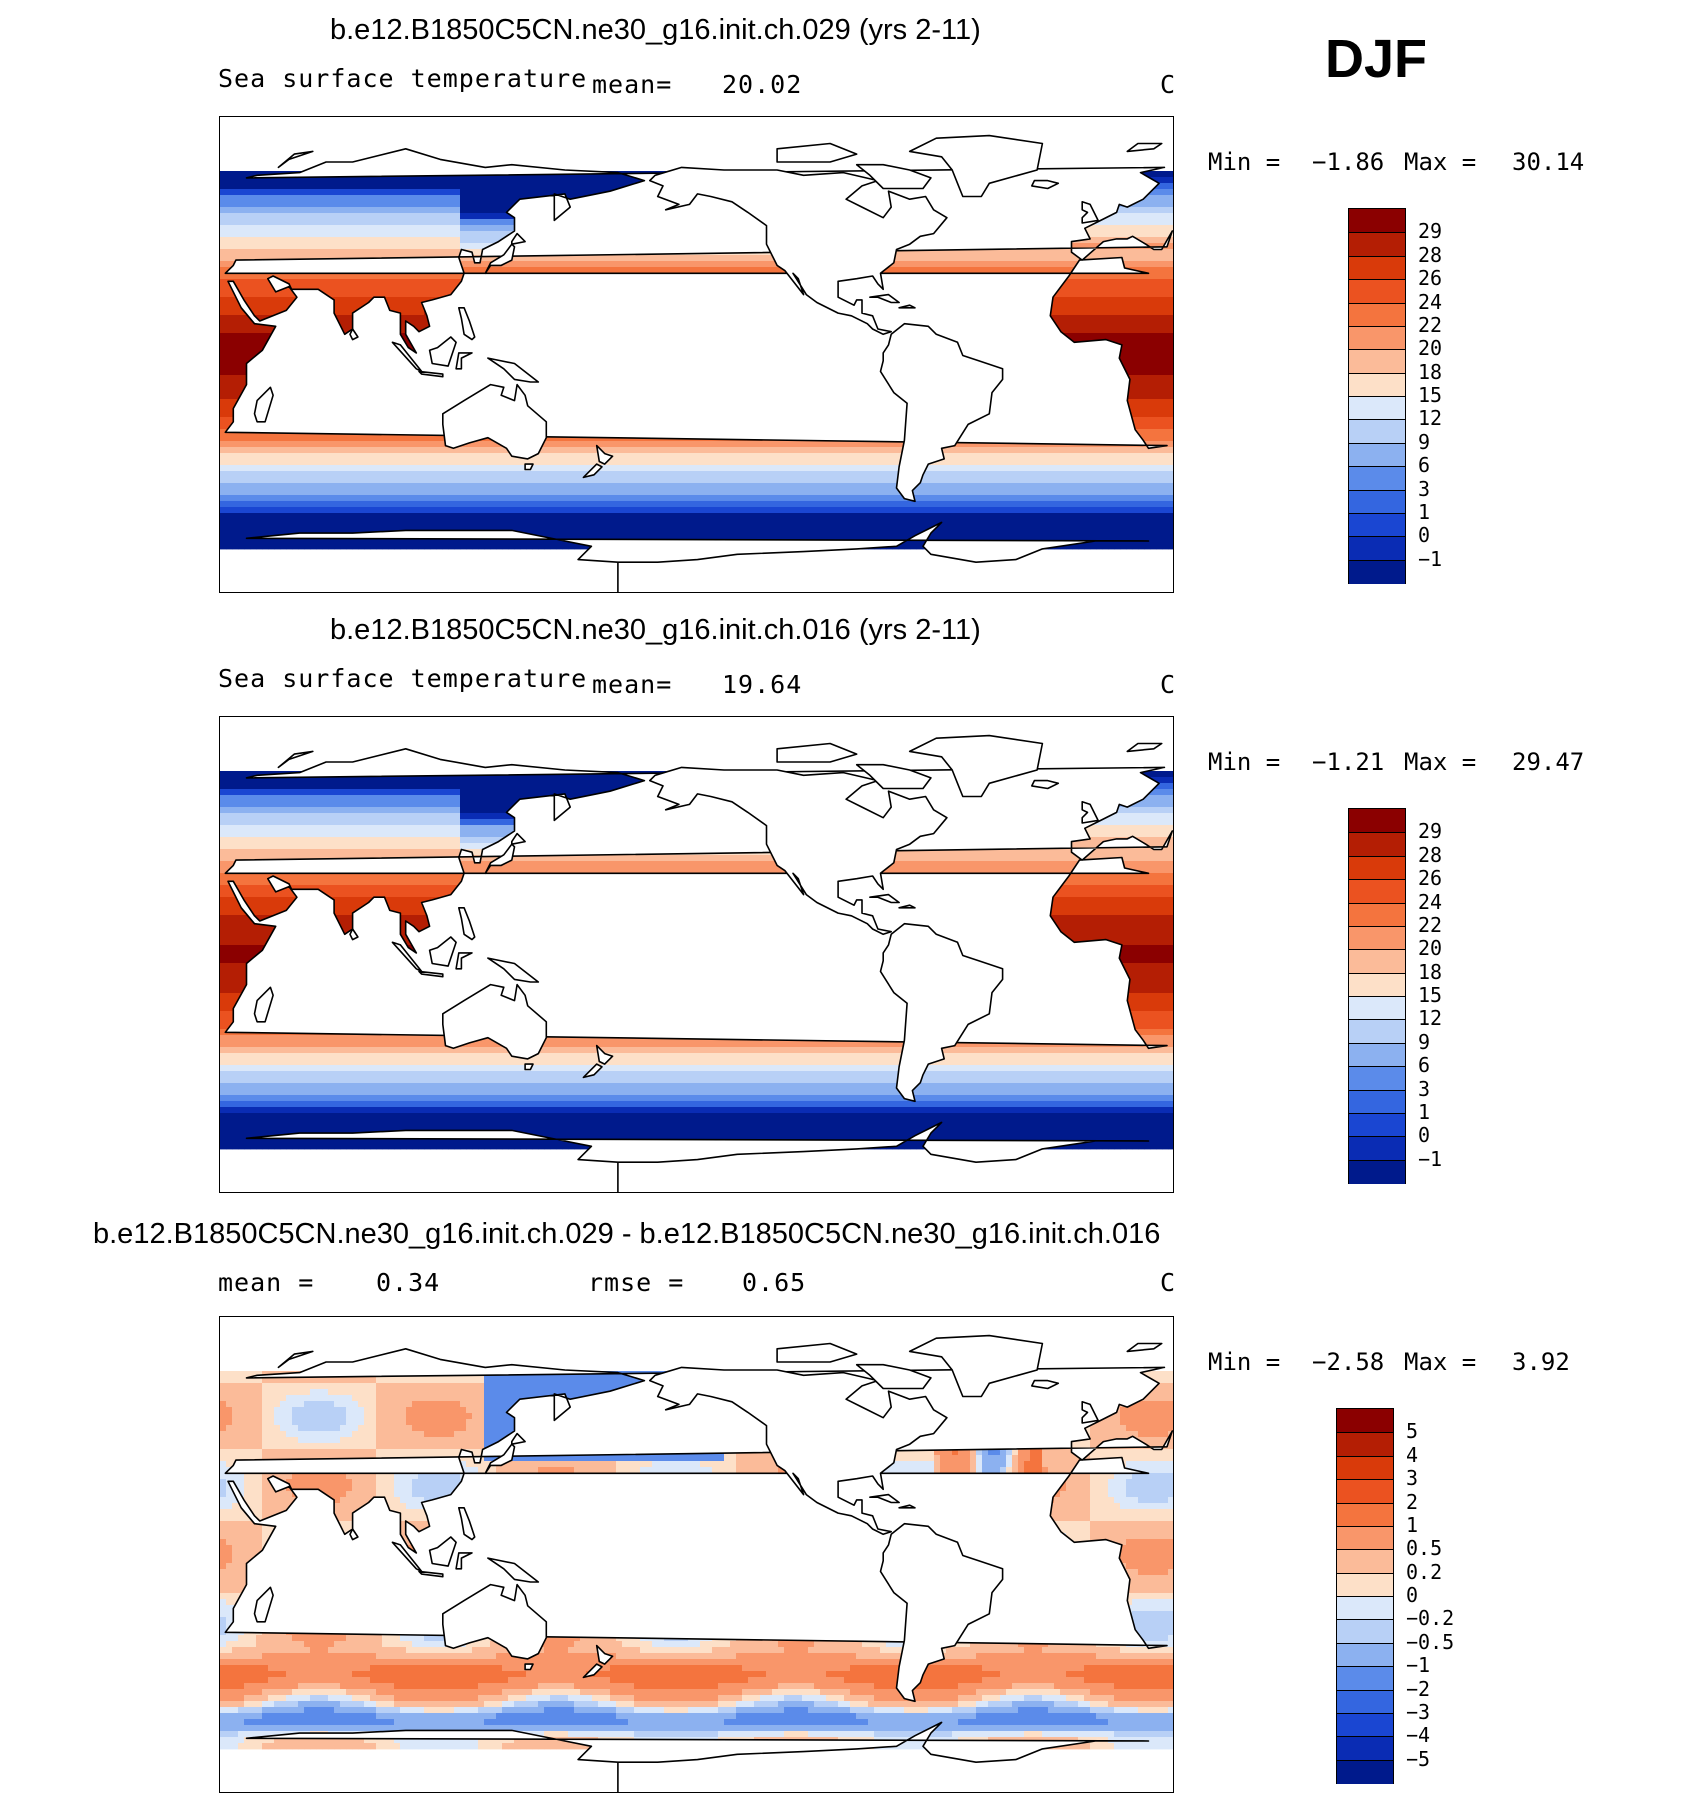 Image resolution: width=1702 pixels, height=1813 pixels. I want to click on mean-label: mean=, so click(632, 84).